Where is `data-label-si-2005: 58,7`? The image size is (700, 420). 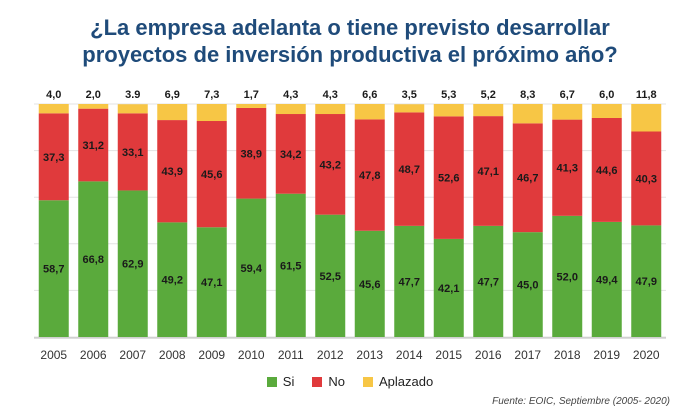
data-label-si-2005: 58,7 is located at coordinates (53, 270).